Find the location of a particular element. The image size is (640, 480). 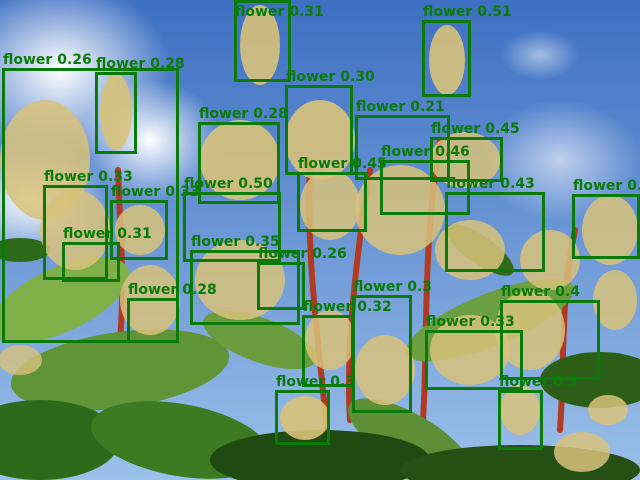

detection-label: flower 0.50 is located at coordinates (228, 184).